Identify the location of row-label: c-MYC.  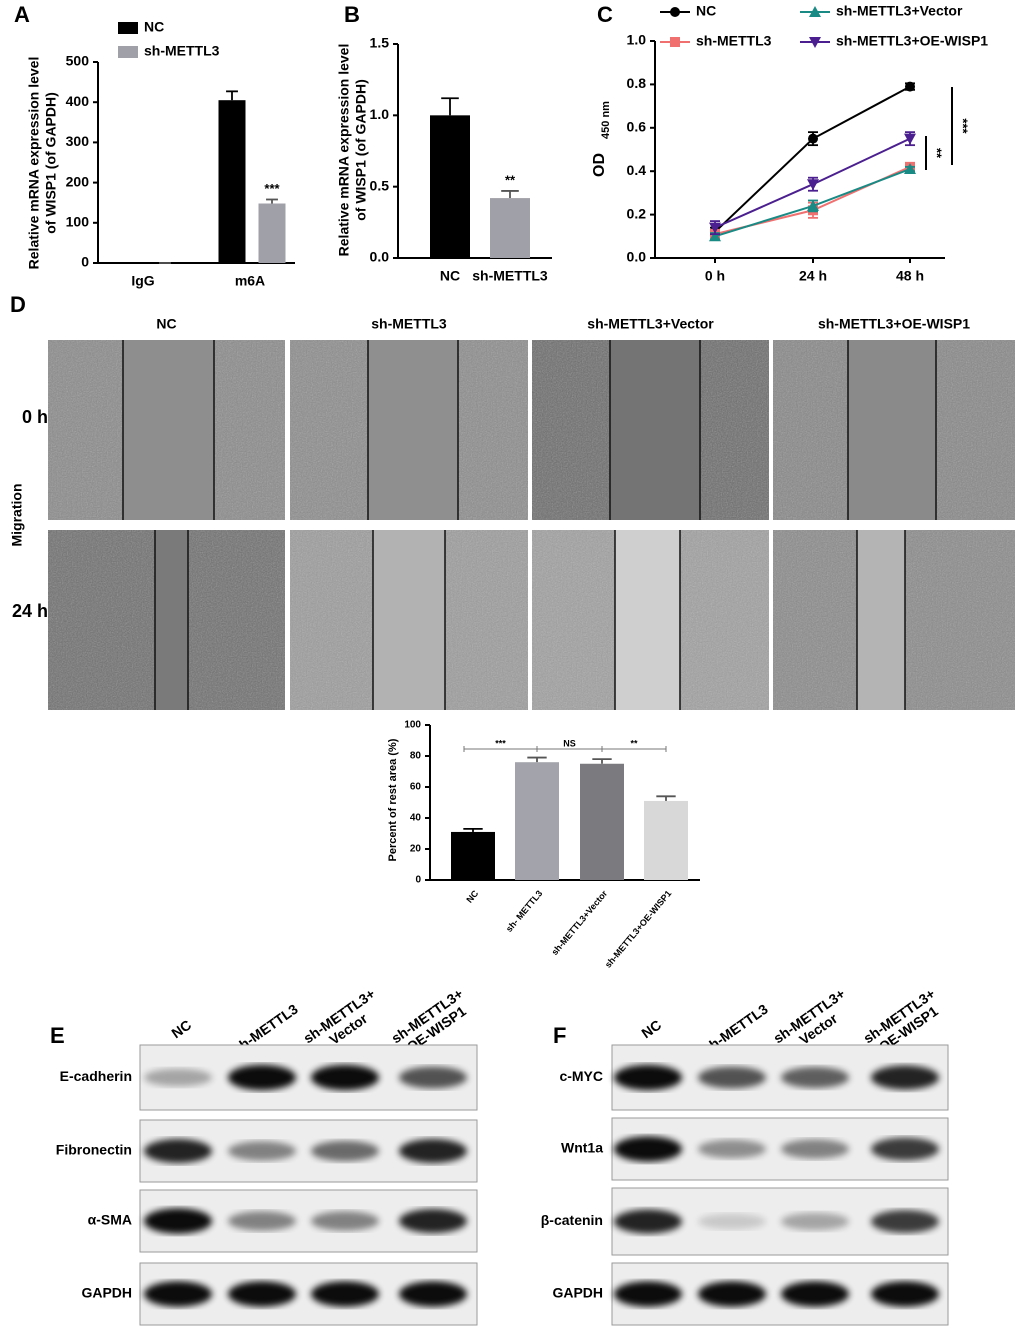
(581, 1076).